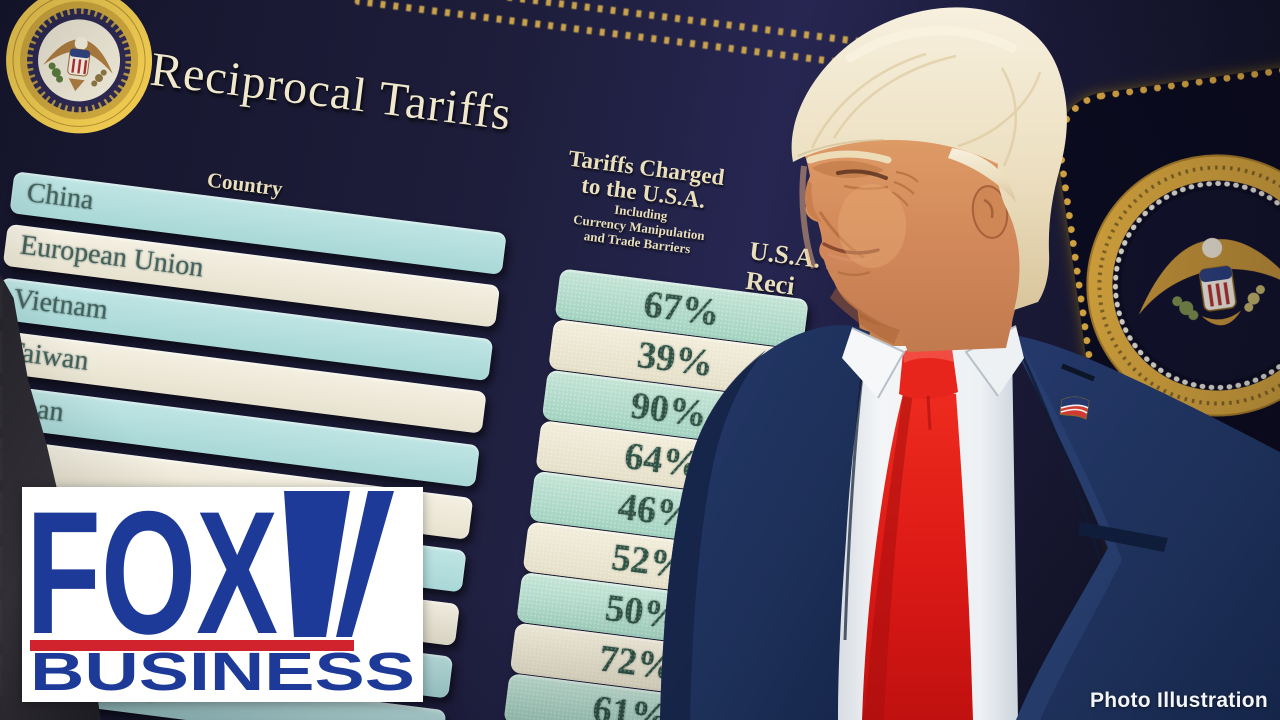  Describe the element at coordinates (1074, 408) in the screenshot. I see `flag-pin-icon` at that location.